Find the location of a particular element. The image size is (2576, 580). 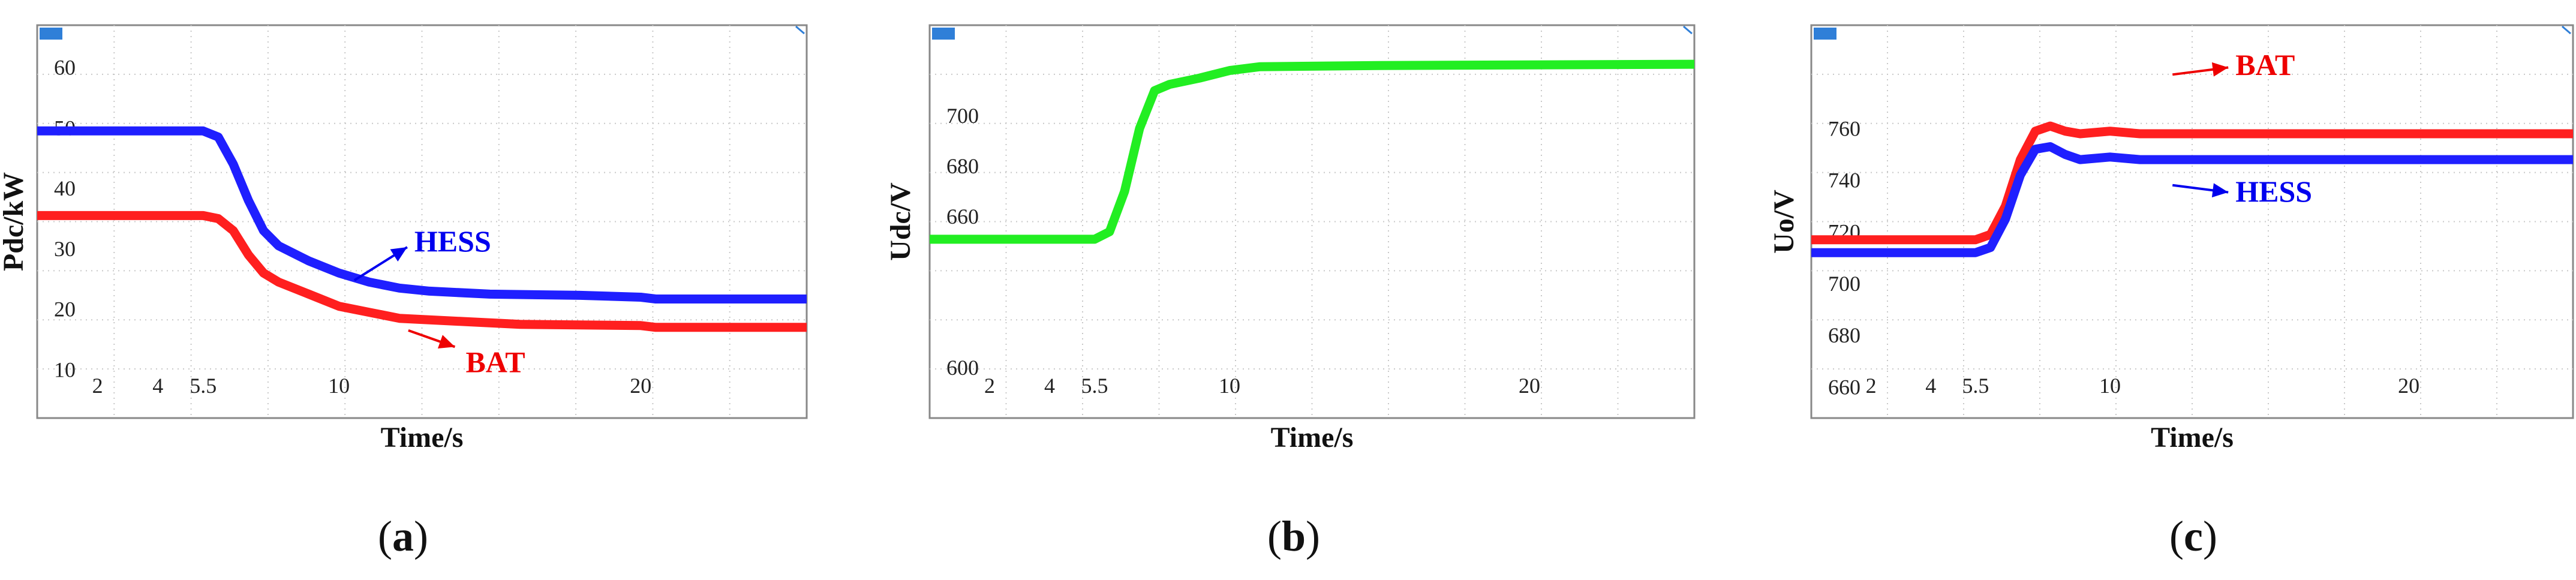

y-tick-label: 30 is located at coordinates (65, 249).